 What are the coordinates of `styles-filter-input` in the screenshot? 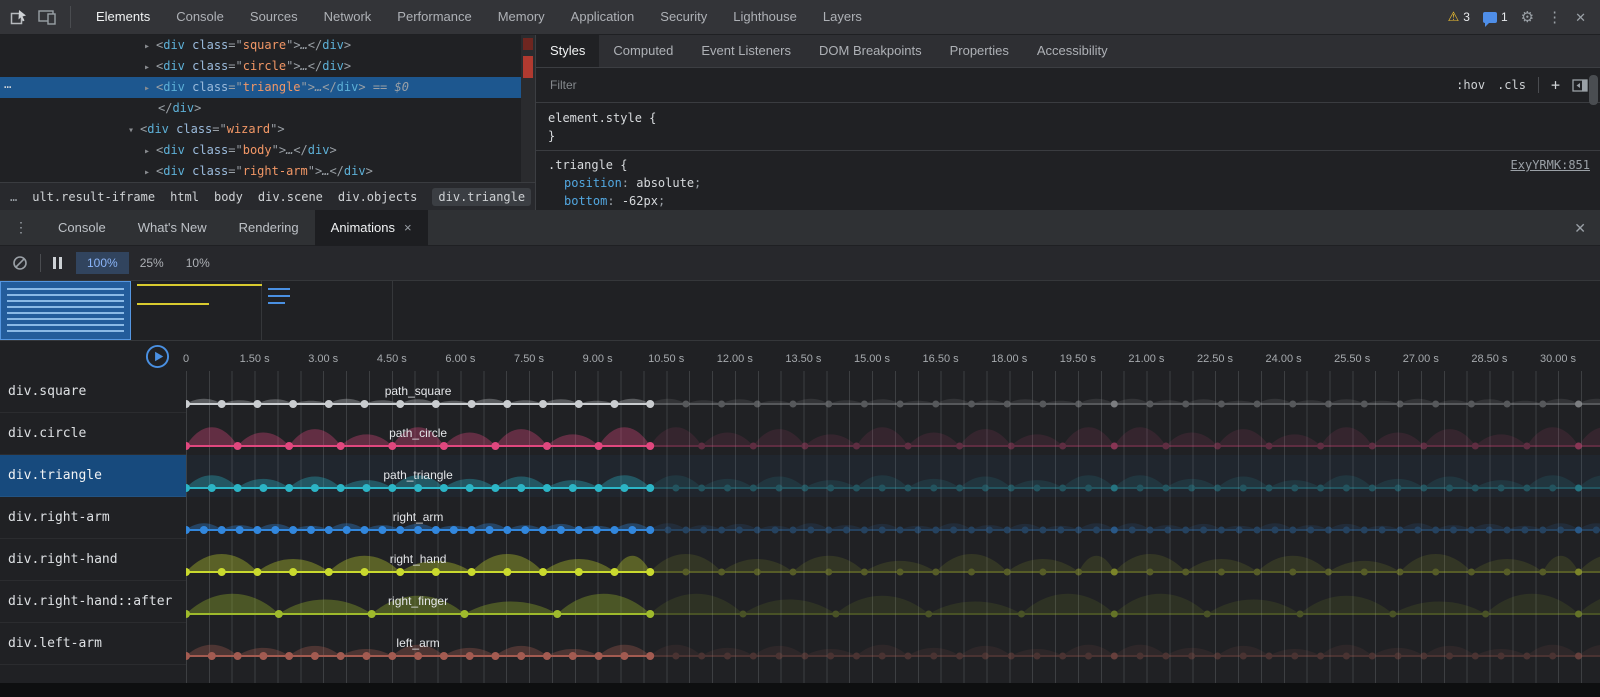 It's located at (658, 85).